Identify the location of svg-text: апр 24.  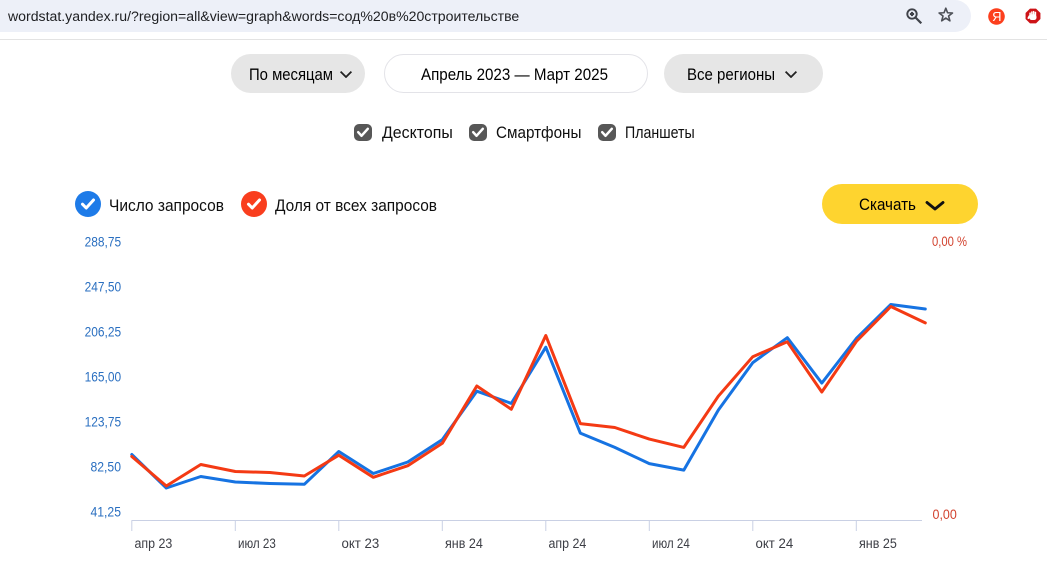
(568, 543).